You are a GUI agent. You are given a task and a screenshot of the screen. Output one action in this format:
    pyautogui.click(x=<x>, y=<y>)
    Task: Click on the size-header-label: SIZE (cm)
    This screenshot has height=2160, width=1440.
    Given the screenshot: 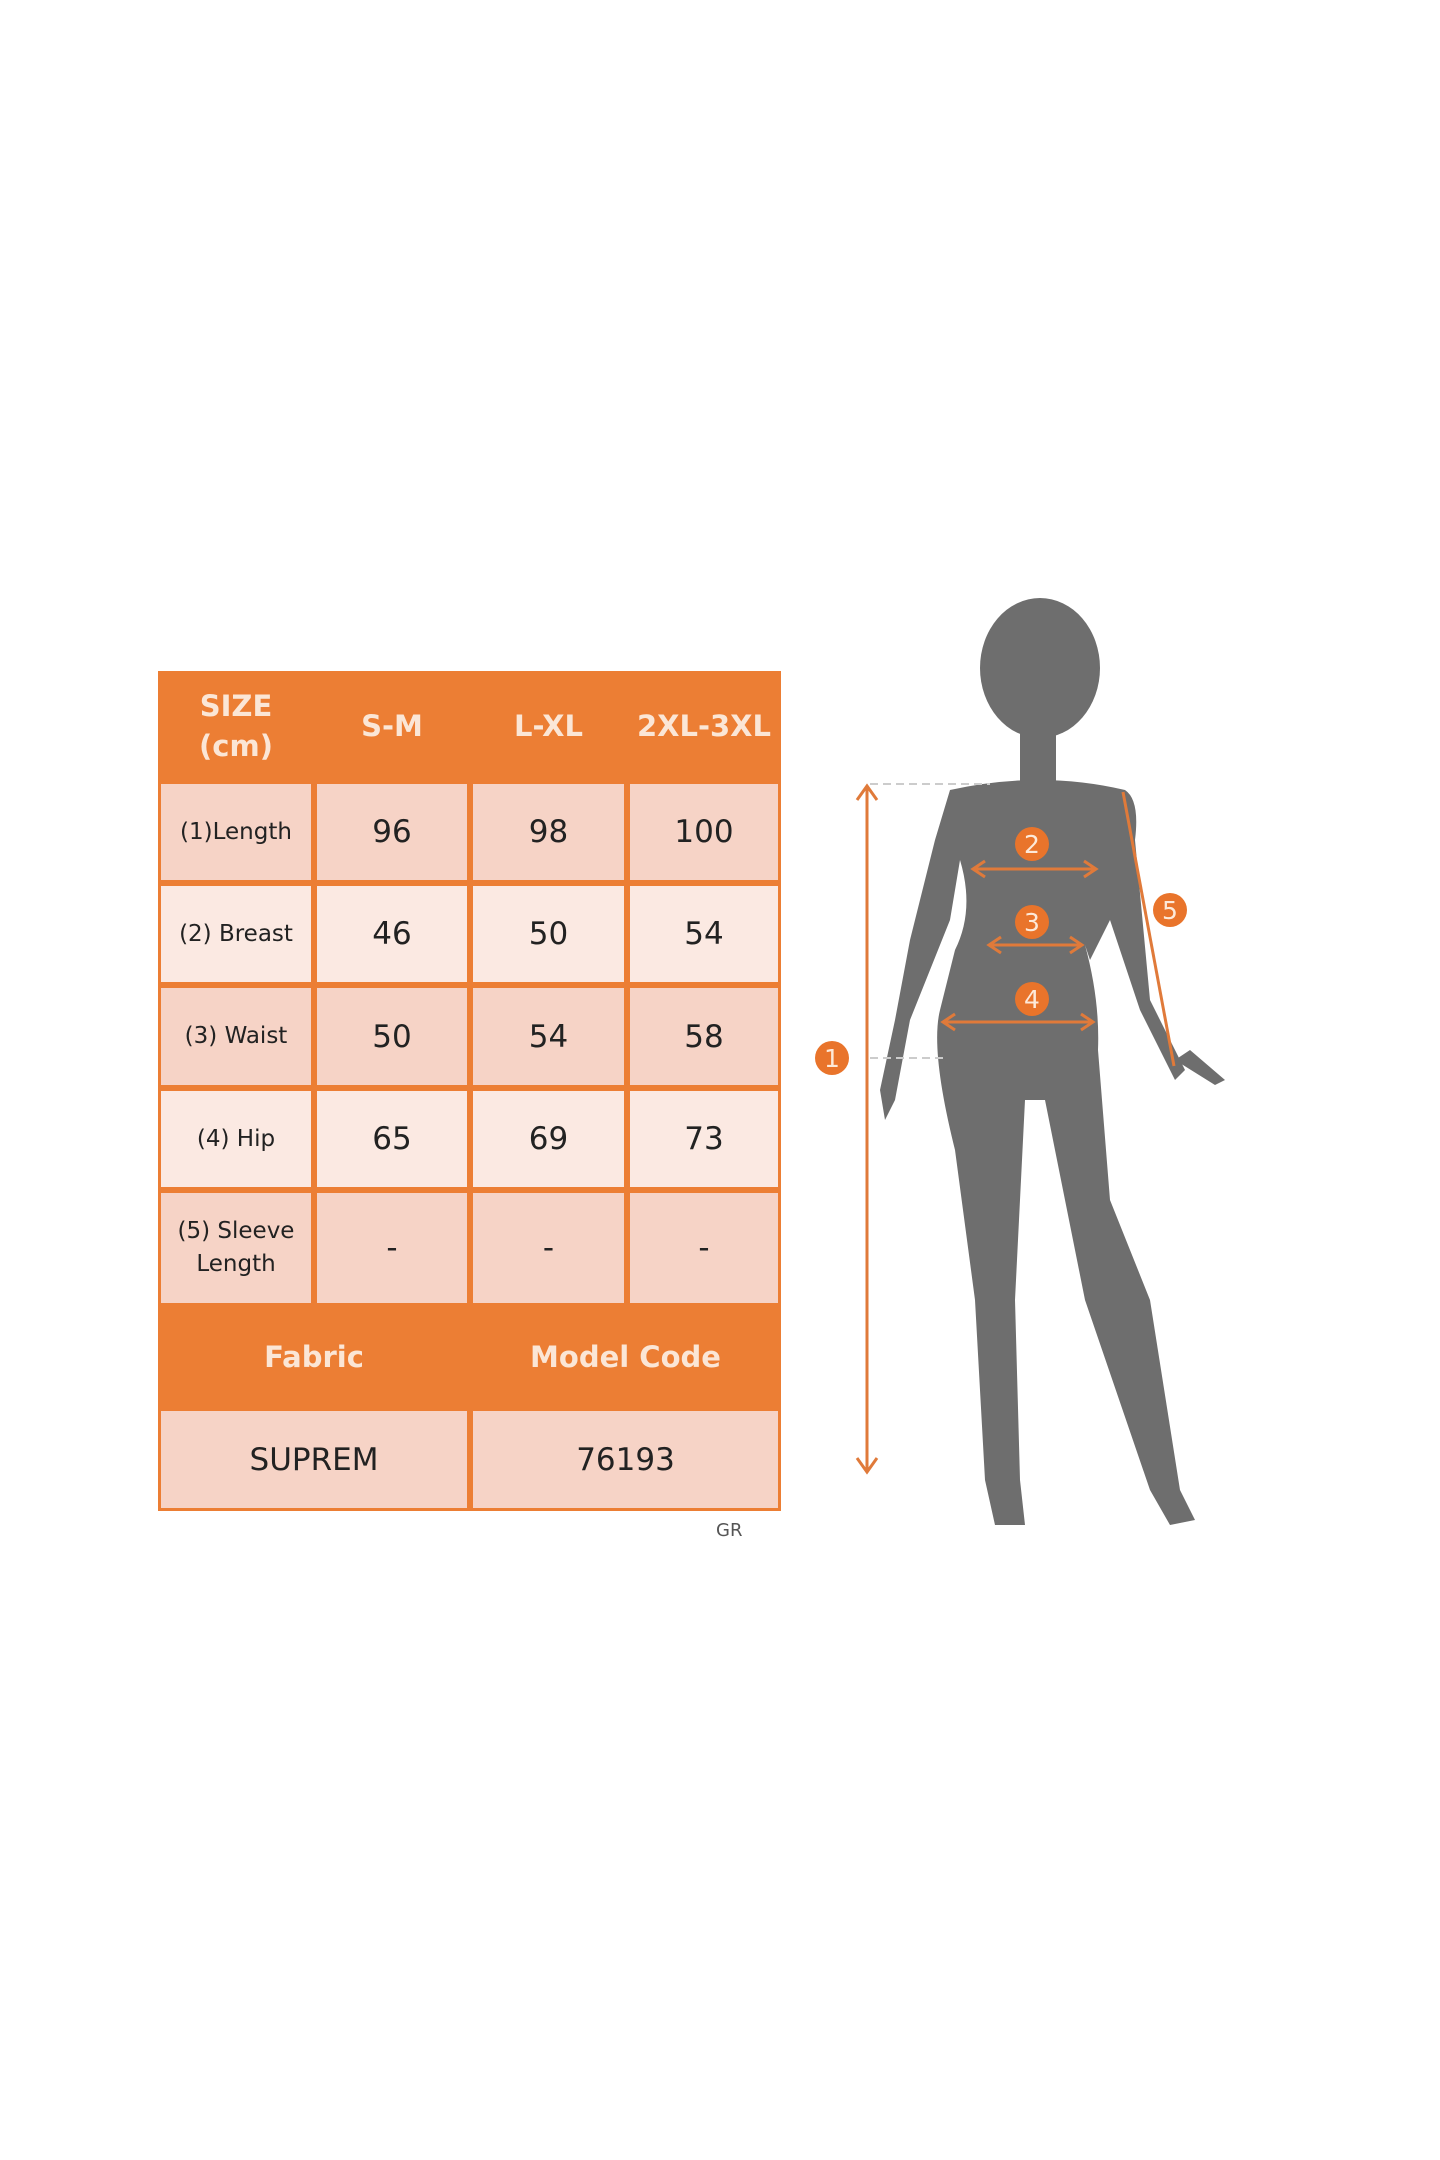 What is the action you would take?
    pyautogui.click(x=236, y=726)
    